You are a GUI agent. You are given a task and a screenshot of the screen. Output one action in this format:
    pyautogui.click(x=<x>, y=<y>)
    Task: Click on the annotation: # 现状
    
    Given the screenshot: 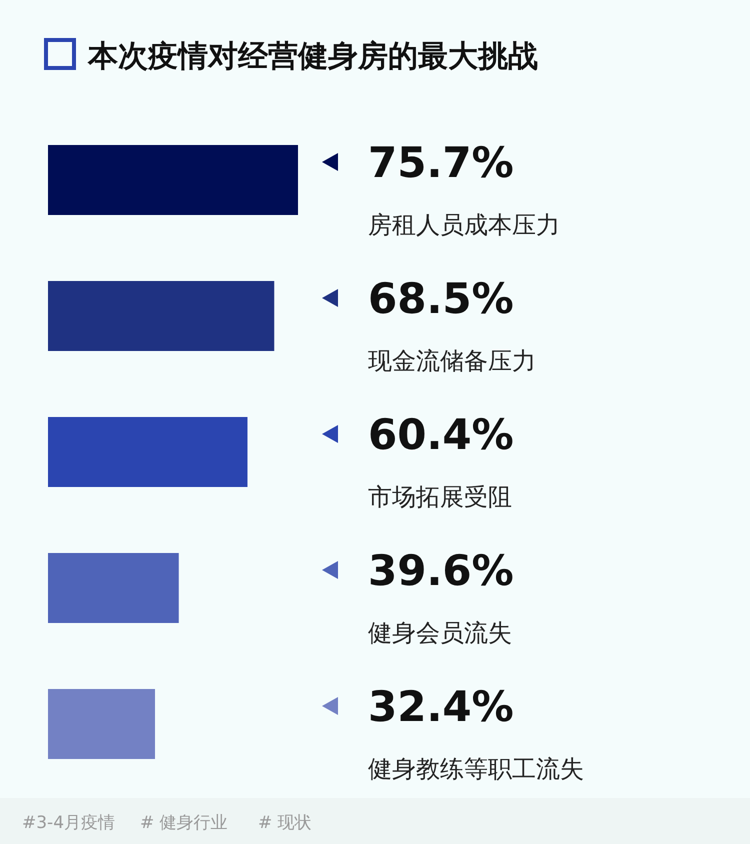 What is the action you would take?
    pyautogui.click(x=285, y=823)
    